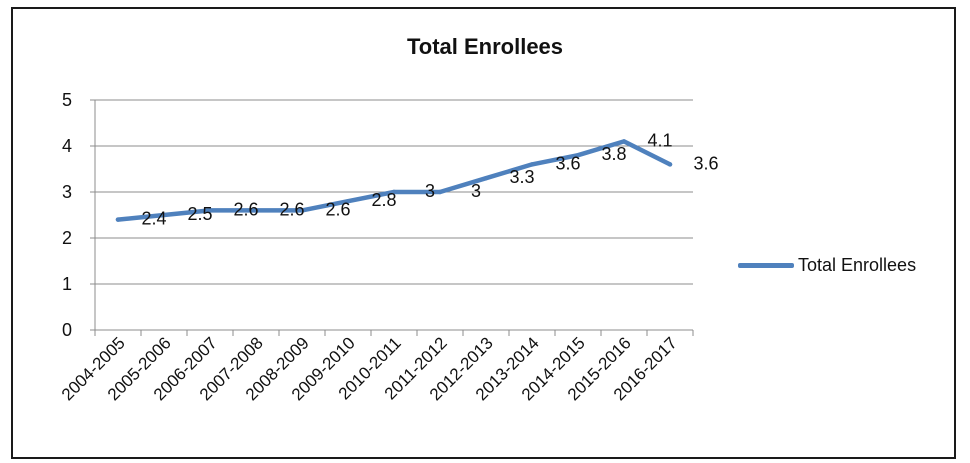  What do you see at coordinates (199, 214) in the screenshot?
I see `data-label: 2.5` at bounding box center [199, 214].